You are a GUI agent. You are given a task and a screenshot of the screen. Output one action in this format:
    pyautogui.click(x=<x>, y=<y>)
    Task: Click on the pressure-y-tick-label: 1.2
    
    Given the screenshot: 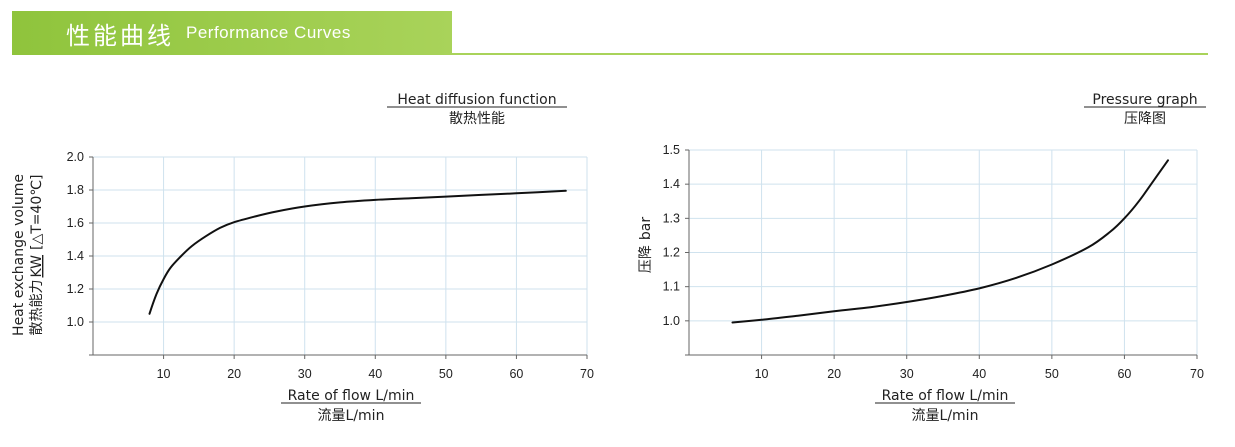 What is the action you would take?
    pyautogui.click(x=671, y=253)
    